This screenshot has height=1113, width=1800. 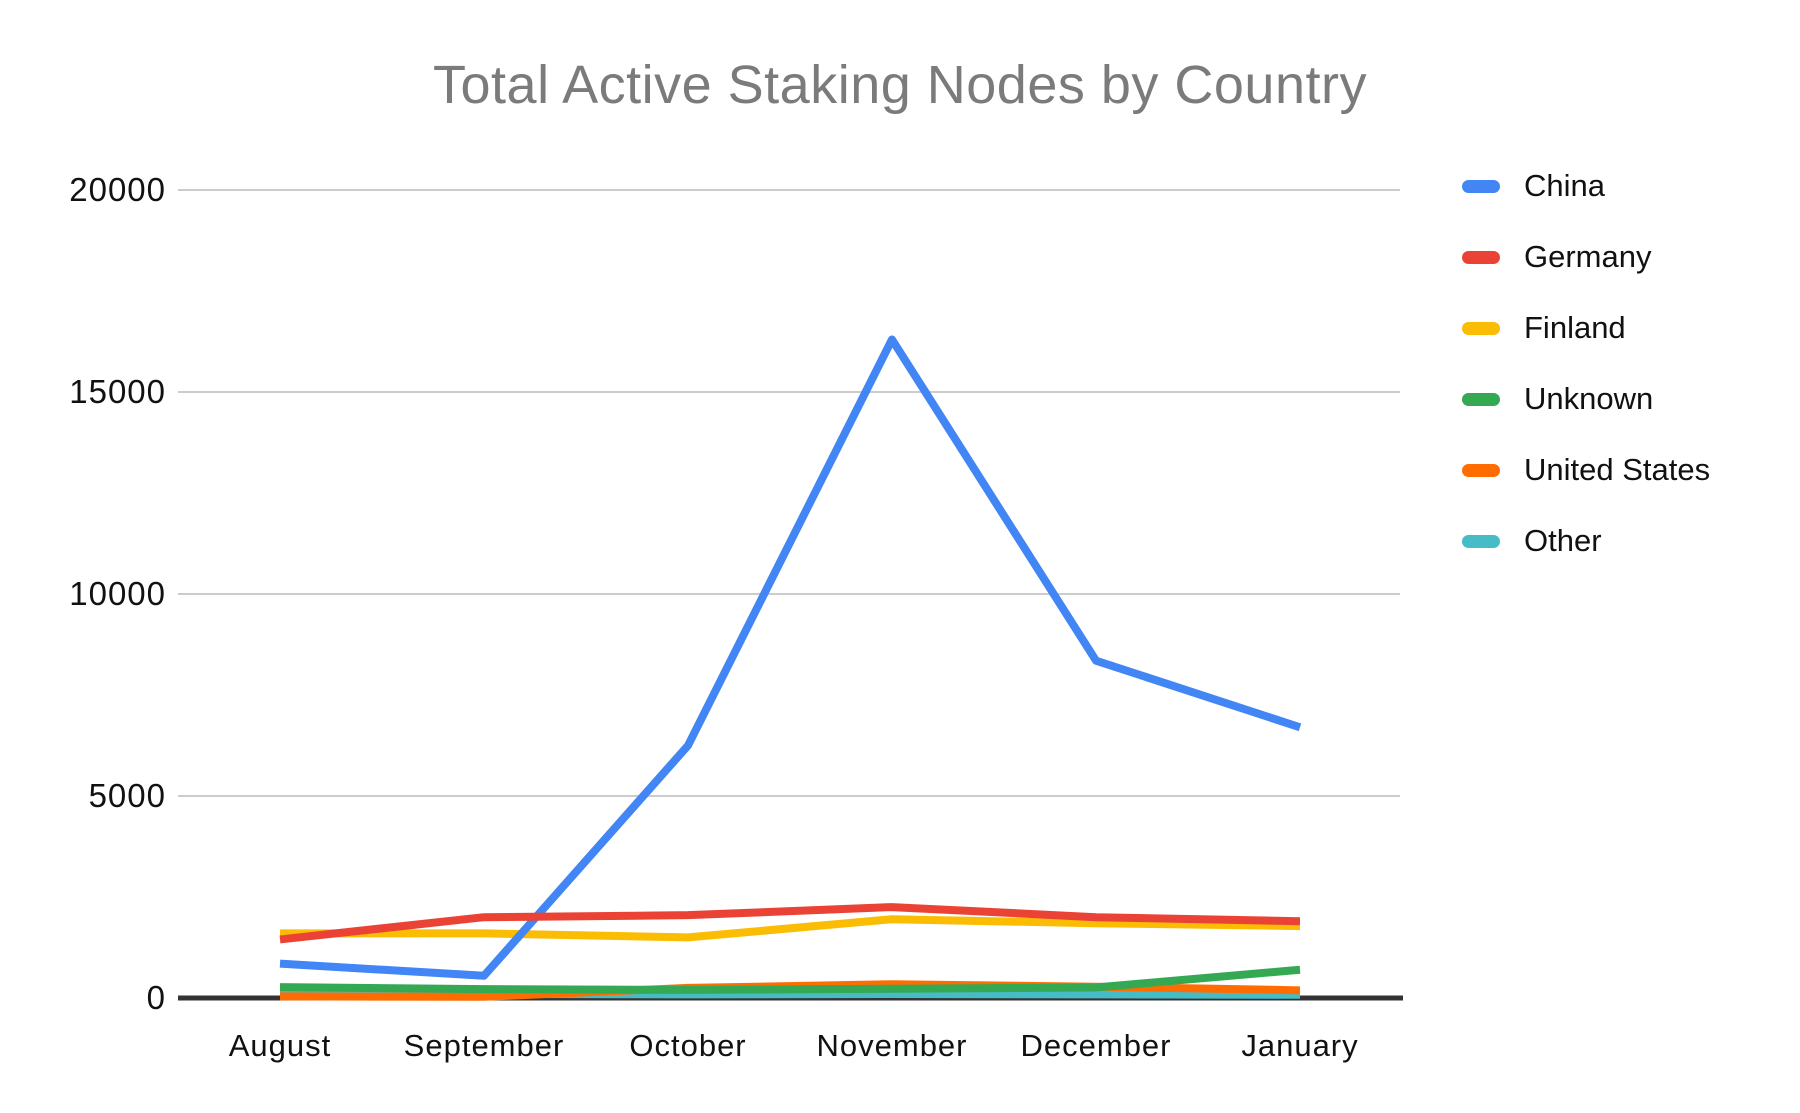 What do you see at coordinates (1481, 328) in the screenshot?
I see `legend-swatch-finland` at bounding box center [1481, 328].